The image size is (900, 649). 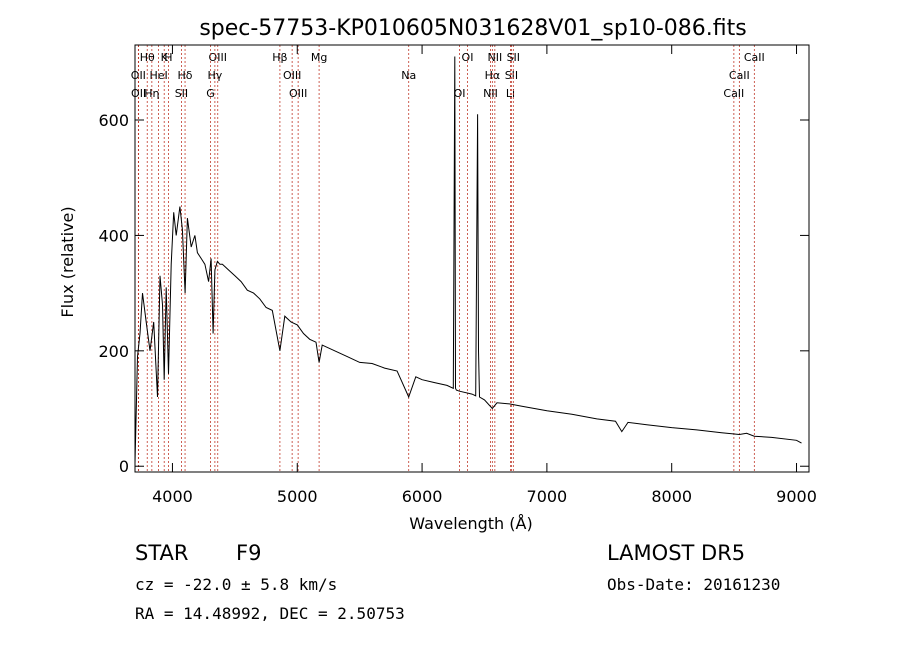 What do you see at coordinates (67, 261) in the screenshot?
I see `y-axis-label: Flux (relative)` at bounding box center [67, 261].